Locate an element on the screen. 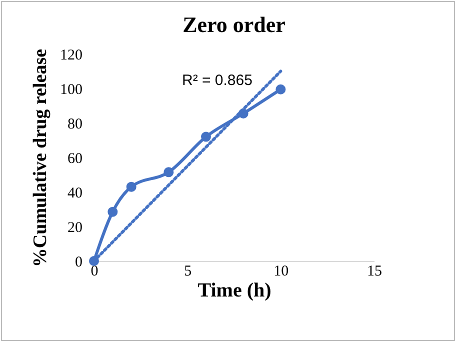  annotation: R² = 0.865 is located at coordinates (217, 80).